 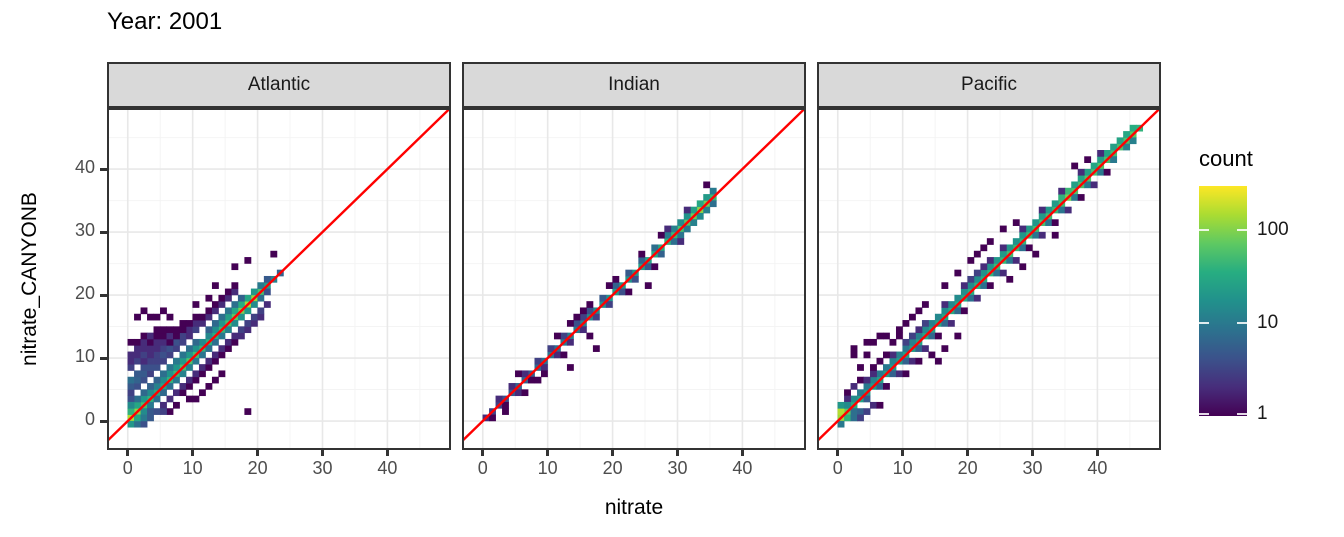 What do you see at coordinates (1223, 301) in the screenshot?
I see `legend-colorbar` at bounding box center [1223, 301].